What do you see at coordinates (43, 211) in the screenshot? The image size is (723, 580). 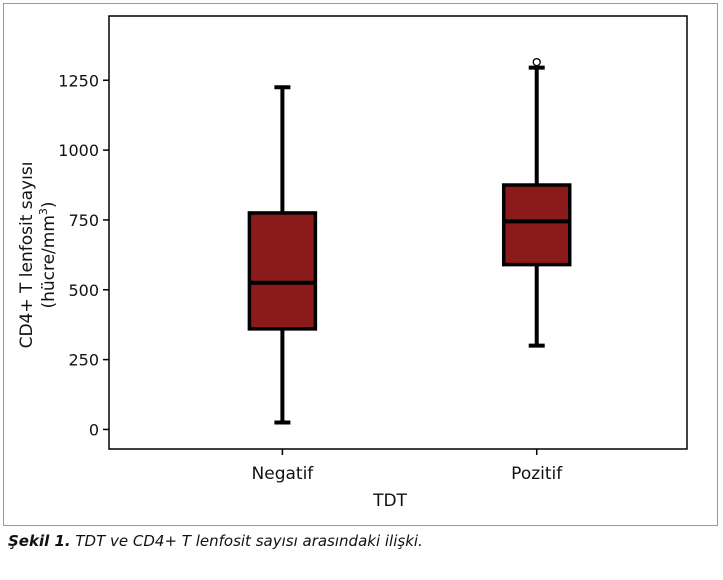 I see `y-axis-unit-superscript: 3` at bounding box center [43, 211].